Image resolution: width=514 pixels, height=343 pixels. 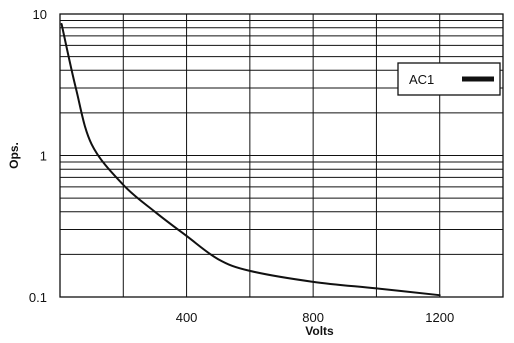 What do you see at coordinates (38, 156) in the screenshot?
I see `y-tick-labels: 10 1 0.1` at bounding box center [38, 156].